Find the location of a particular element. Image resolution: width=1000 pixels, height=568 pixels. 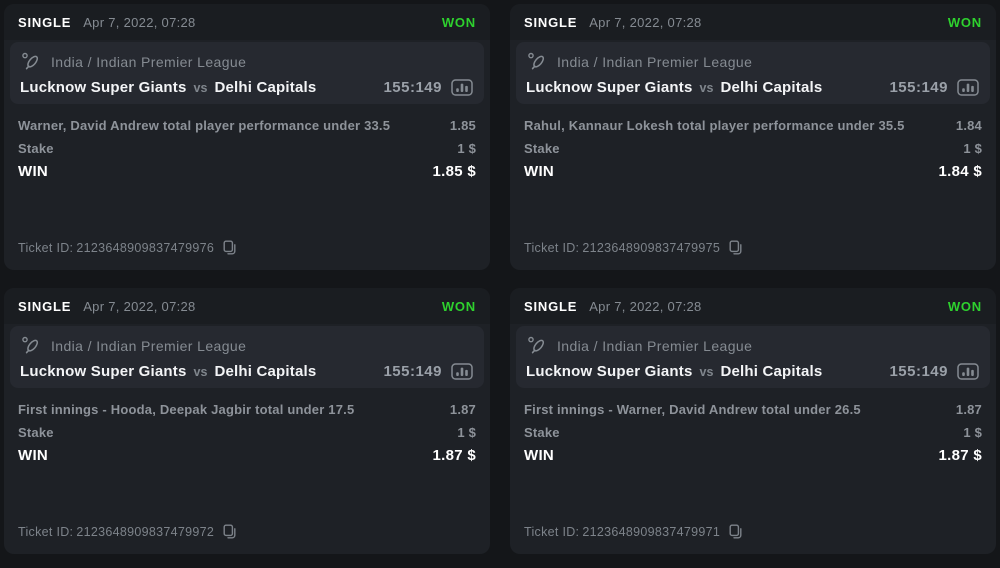

win-row: WIN 1.84 $ is located at coordinates (753, 171).